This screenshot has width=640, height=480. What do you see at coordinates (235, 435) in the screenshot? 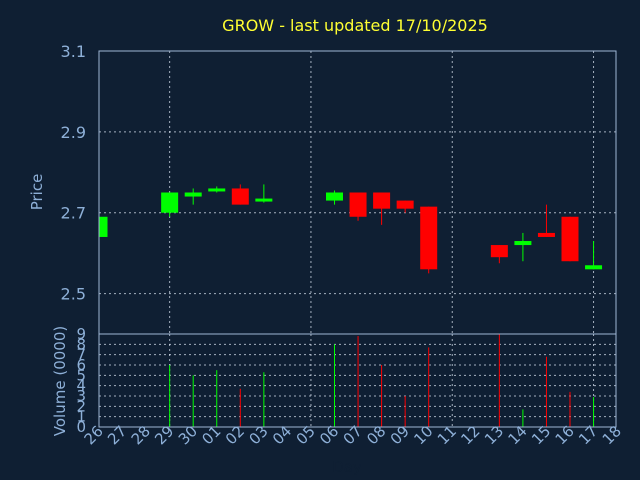
I see `x-tick-label: 02` at bounding box center [235, 435].